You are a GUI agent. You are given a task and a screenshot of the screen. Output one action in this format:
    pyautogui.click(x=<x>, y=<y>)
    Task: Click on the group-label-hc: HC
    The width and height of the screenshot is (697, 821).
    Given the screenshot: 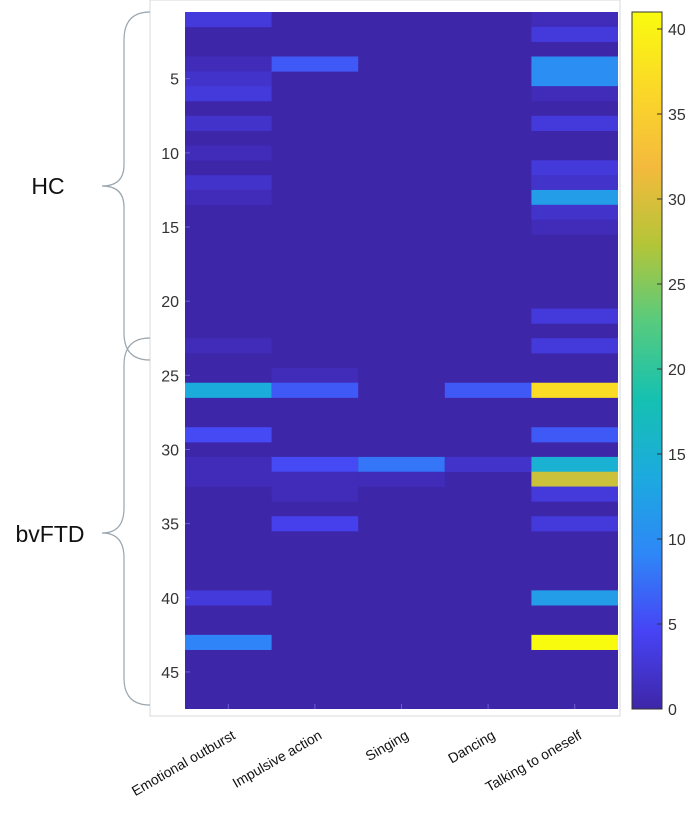 What is the action you would take?
    pyautogui.click(x=47, y=186)
    